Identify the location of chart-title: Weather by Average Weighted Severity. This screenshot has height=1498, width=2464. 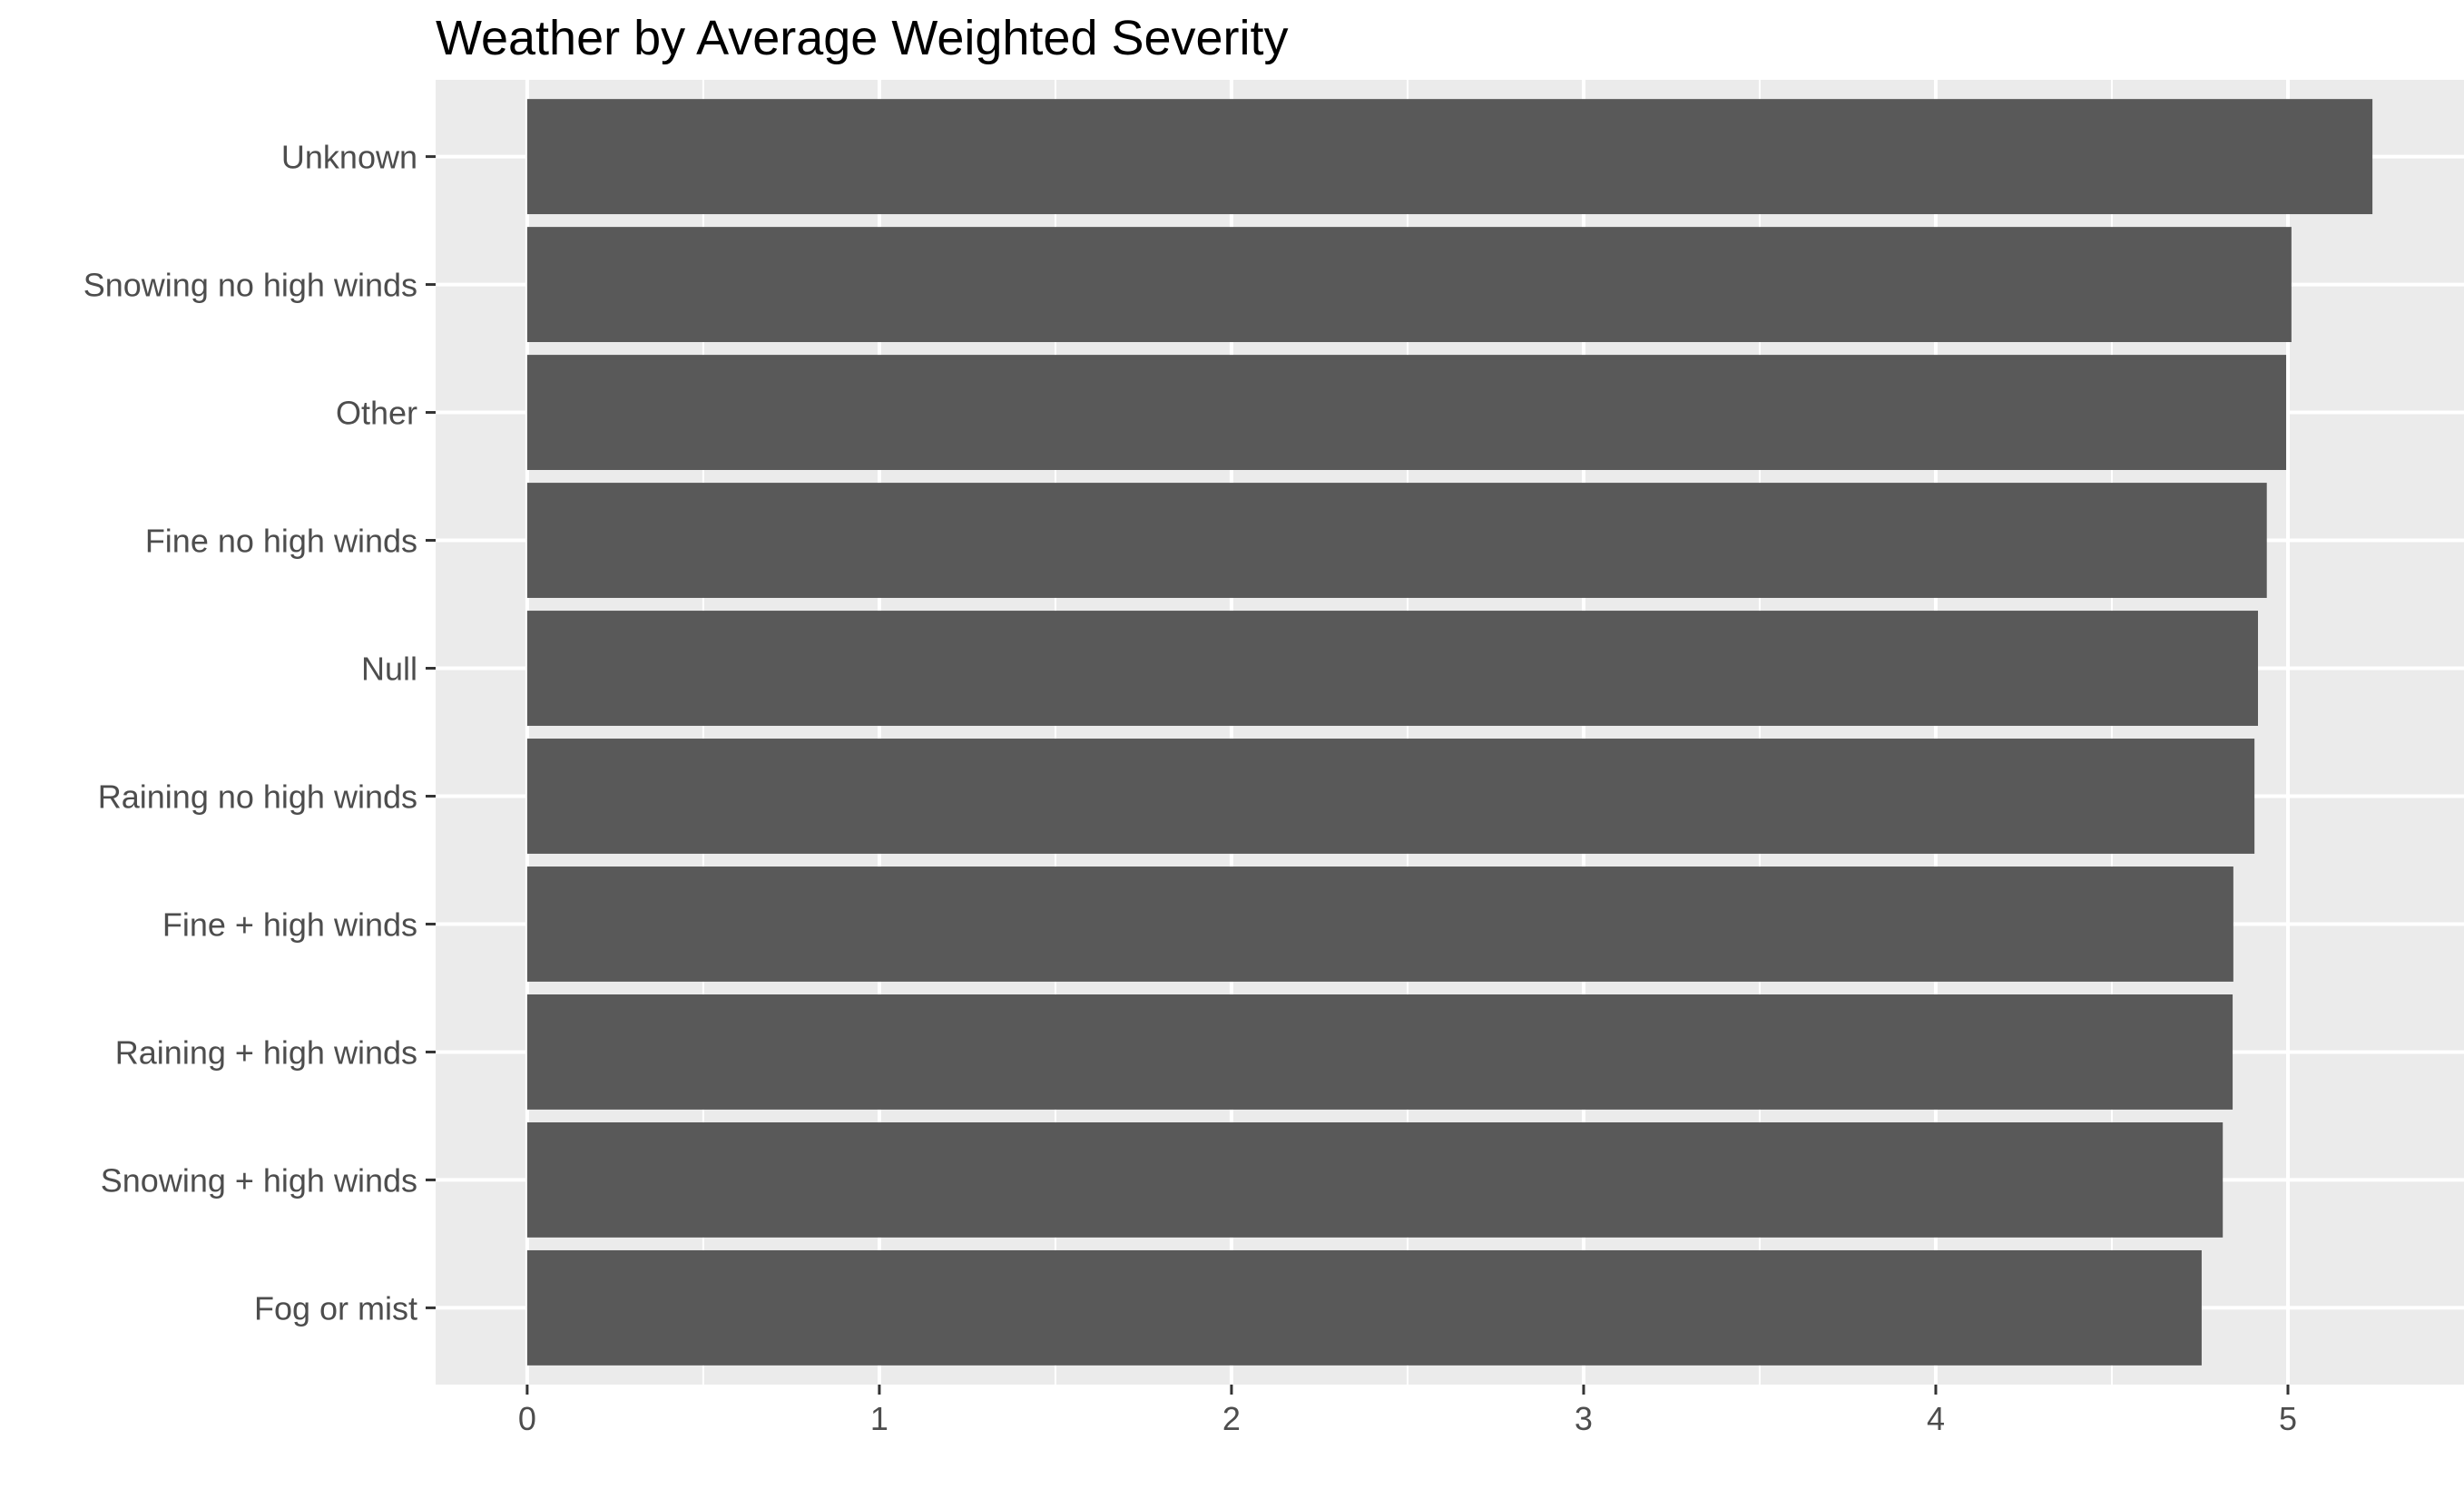
(862, 38).